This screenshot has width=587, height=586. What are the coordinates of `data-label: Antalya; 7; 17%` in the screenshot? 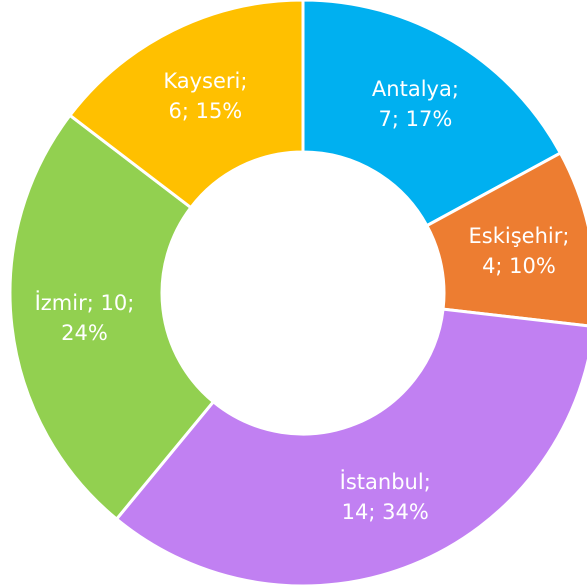 It's located at (415, 104).